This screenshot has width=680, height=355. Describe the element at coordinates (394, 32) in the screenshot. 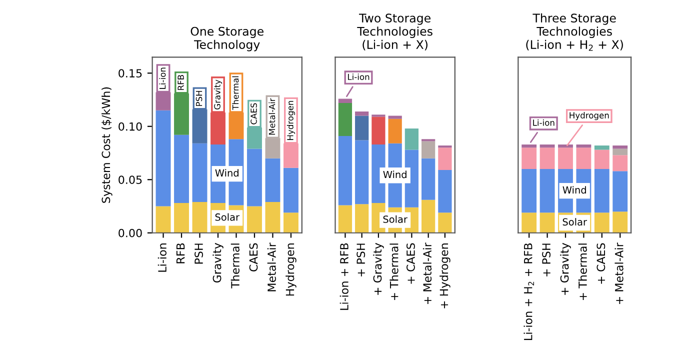

I see `chart-title: Two Storage Technologies (Li-ion + X)` at that location.